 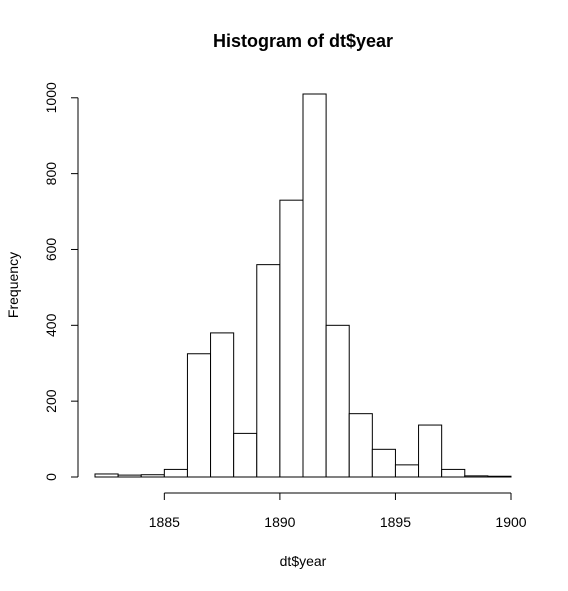 What do you see at coordinates (395, 522) in the screenshot?
I see `x-tick-label-1895: 1895` at bounding box center [395, 522].